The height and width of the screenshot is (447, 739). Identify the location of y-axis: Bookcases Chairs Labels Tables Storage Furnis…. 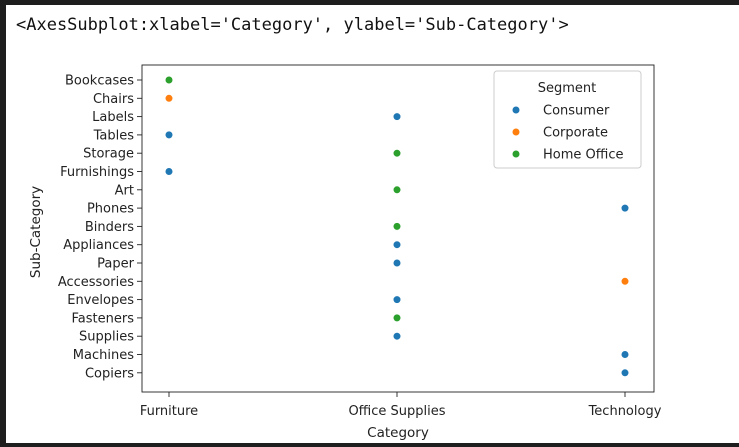
(100, 227).